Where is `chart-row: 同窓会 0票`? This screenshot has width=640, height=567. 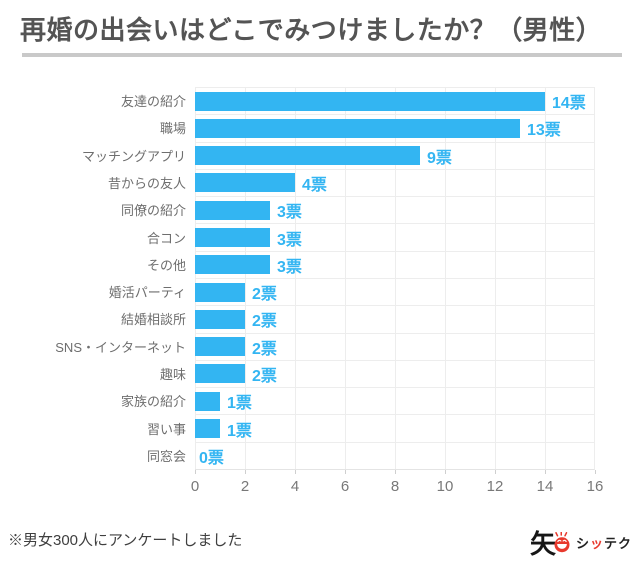 chart-row: 同窓会 0票 is located at coordinates (320, 455).